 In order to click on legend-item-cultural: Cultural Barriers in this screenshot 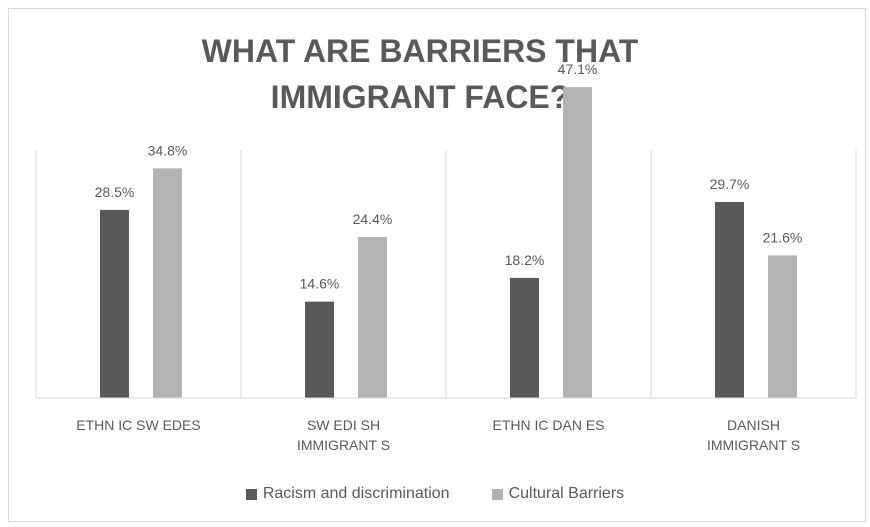, I will do `click(558, 494)`.